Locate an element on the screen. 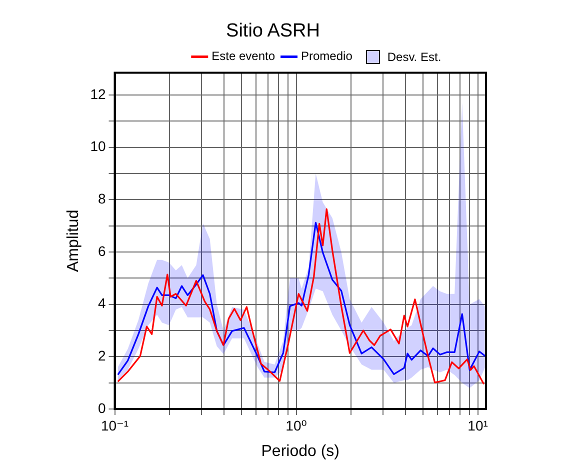 This screenshot has width=586, height=475. x-tick-label: 10¹ is located at coordinates (478, 425).